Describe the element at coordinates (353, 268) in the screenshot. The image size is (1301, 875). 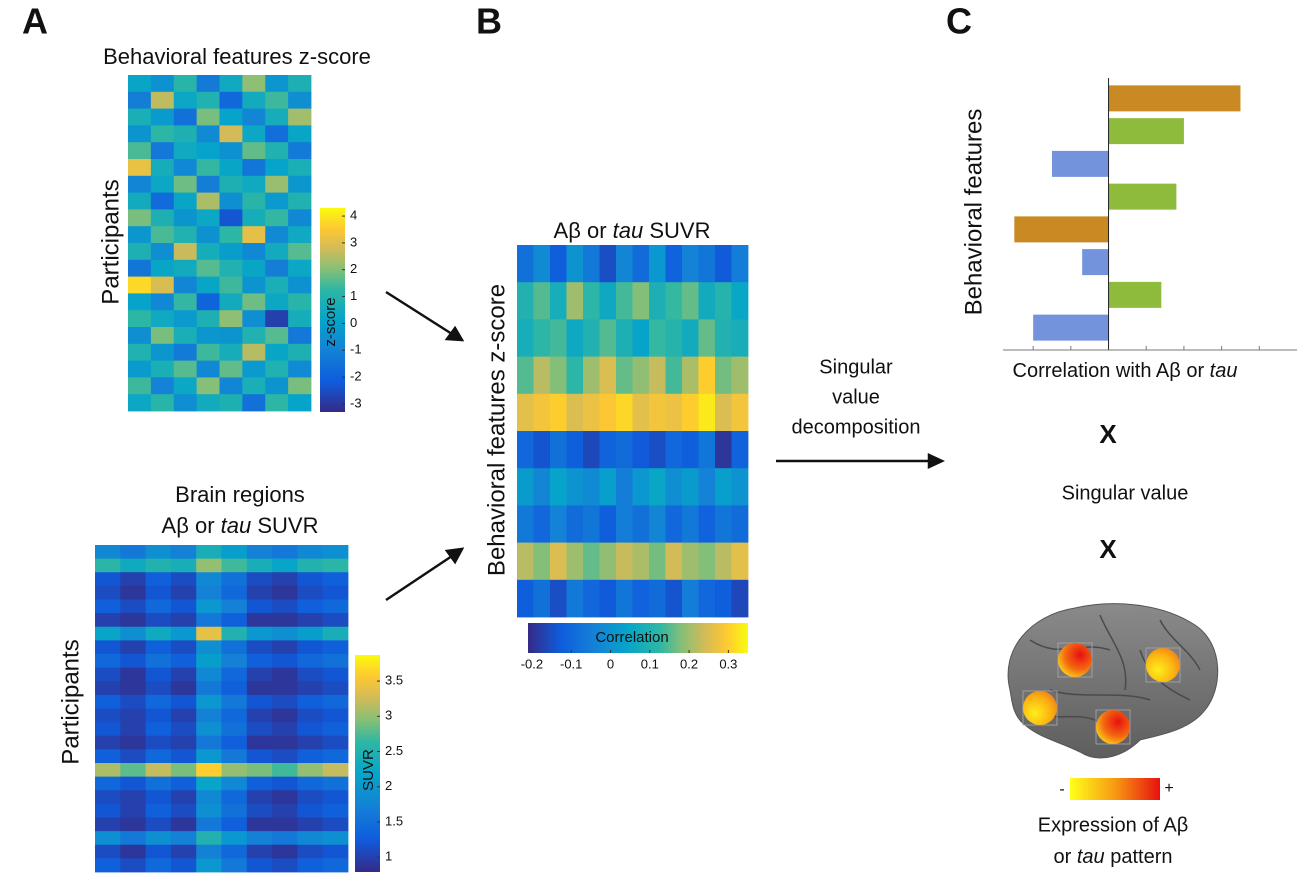
I see `colorbar-tick-label: 2` at that location.